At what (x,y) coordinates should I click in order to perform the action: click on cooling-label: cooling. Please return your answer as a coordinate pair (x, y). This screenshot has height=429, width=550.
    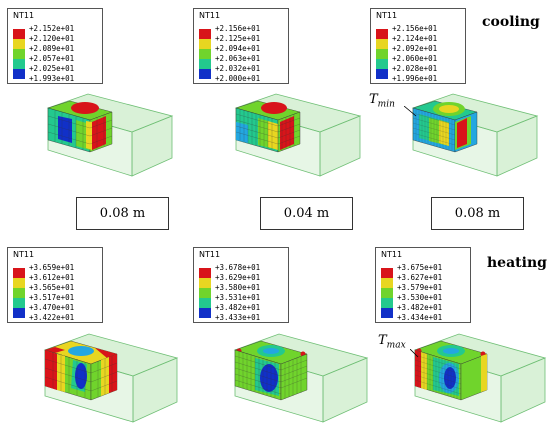
    Looking at the image, I should click on (511, 22).